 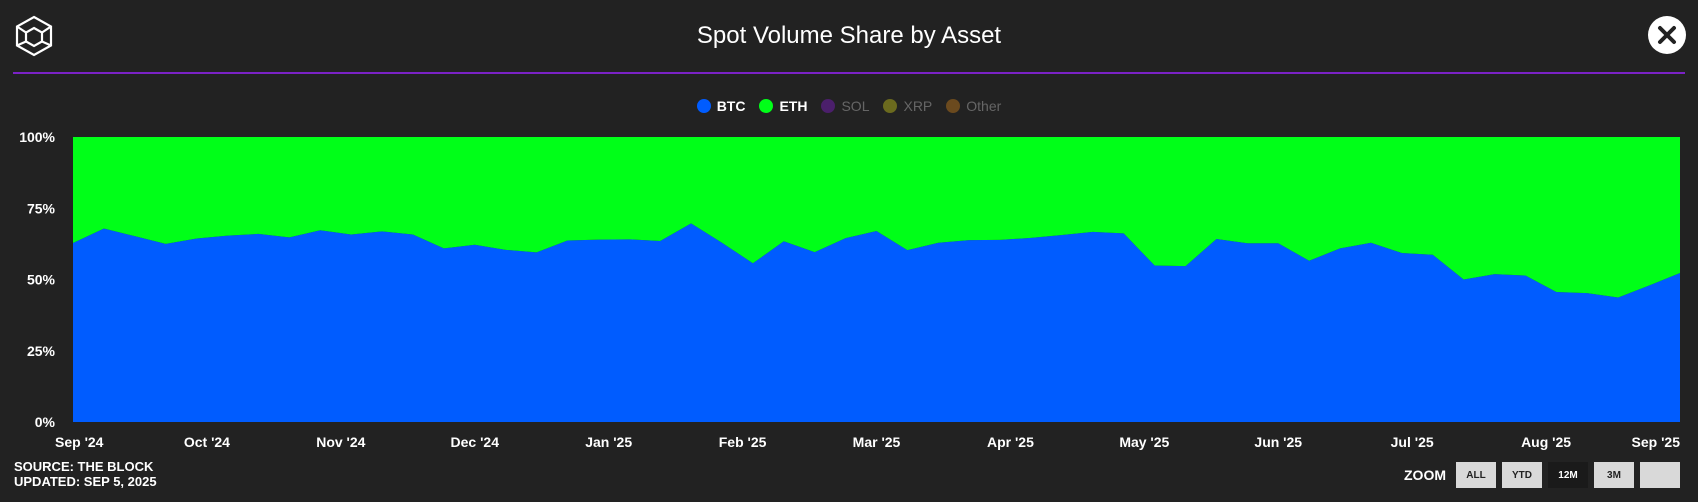 I want to click on legend-label-xrp: XRP, so click(x=918, y=106).